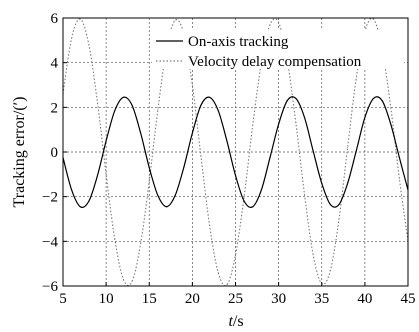  Describe the element at coordinates (230, 321) in the screenshot. I see `x-axis-label-variable: t` at that location.